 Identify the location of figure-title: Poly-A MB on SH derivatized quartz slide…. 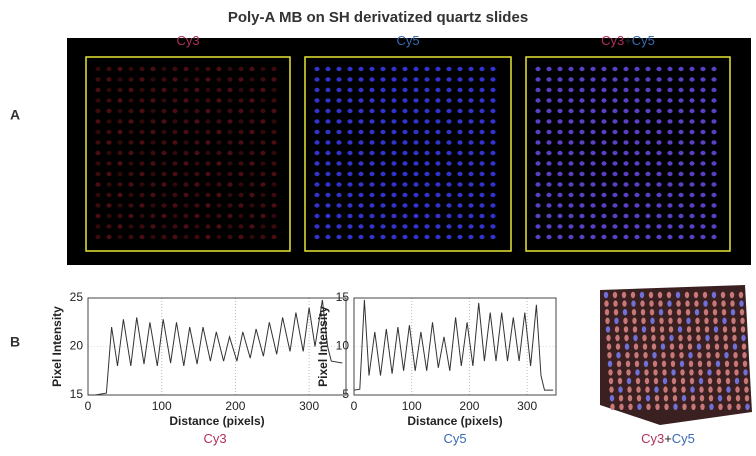
(378, 17).